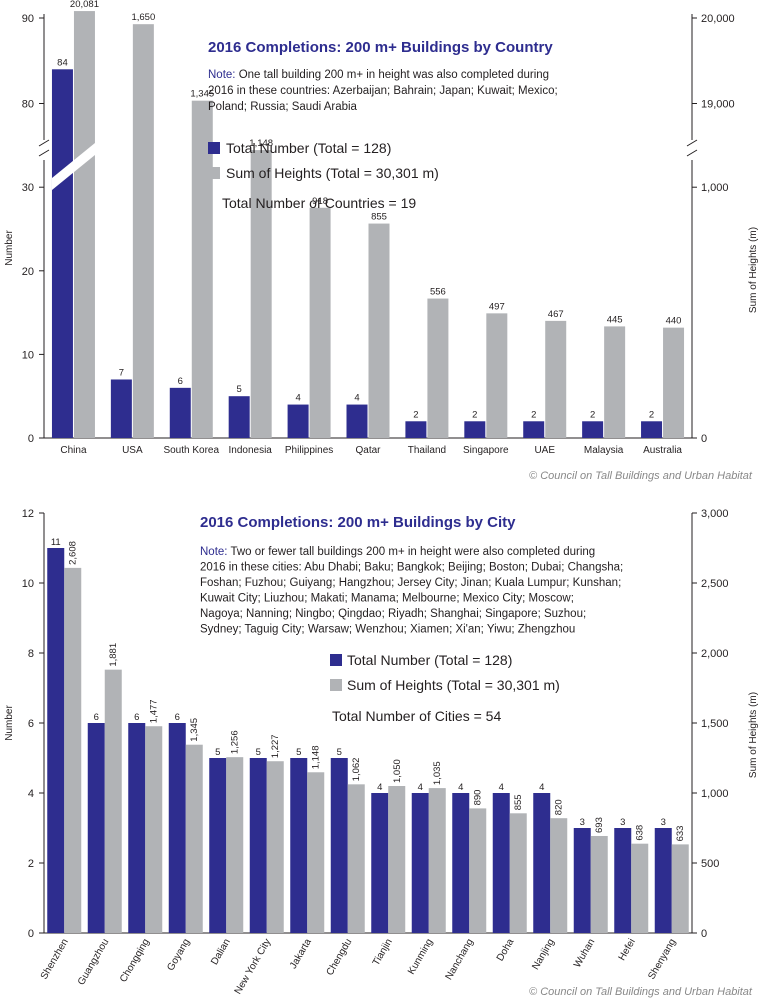  Describe the element at coordinates (258, 845) in the screenshot. I see `bar-number-new-york-city` at that location.